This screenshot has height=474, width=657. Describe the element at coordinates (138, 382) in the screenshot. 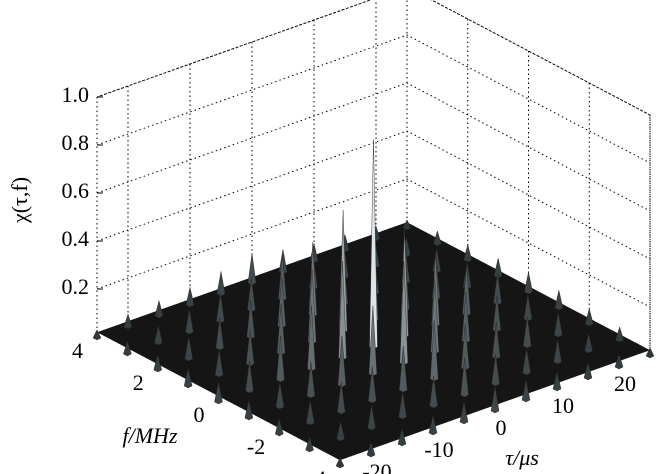

I see `y-tick-label: 2` at that location.